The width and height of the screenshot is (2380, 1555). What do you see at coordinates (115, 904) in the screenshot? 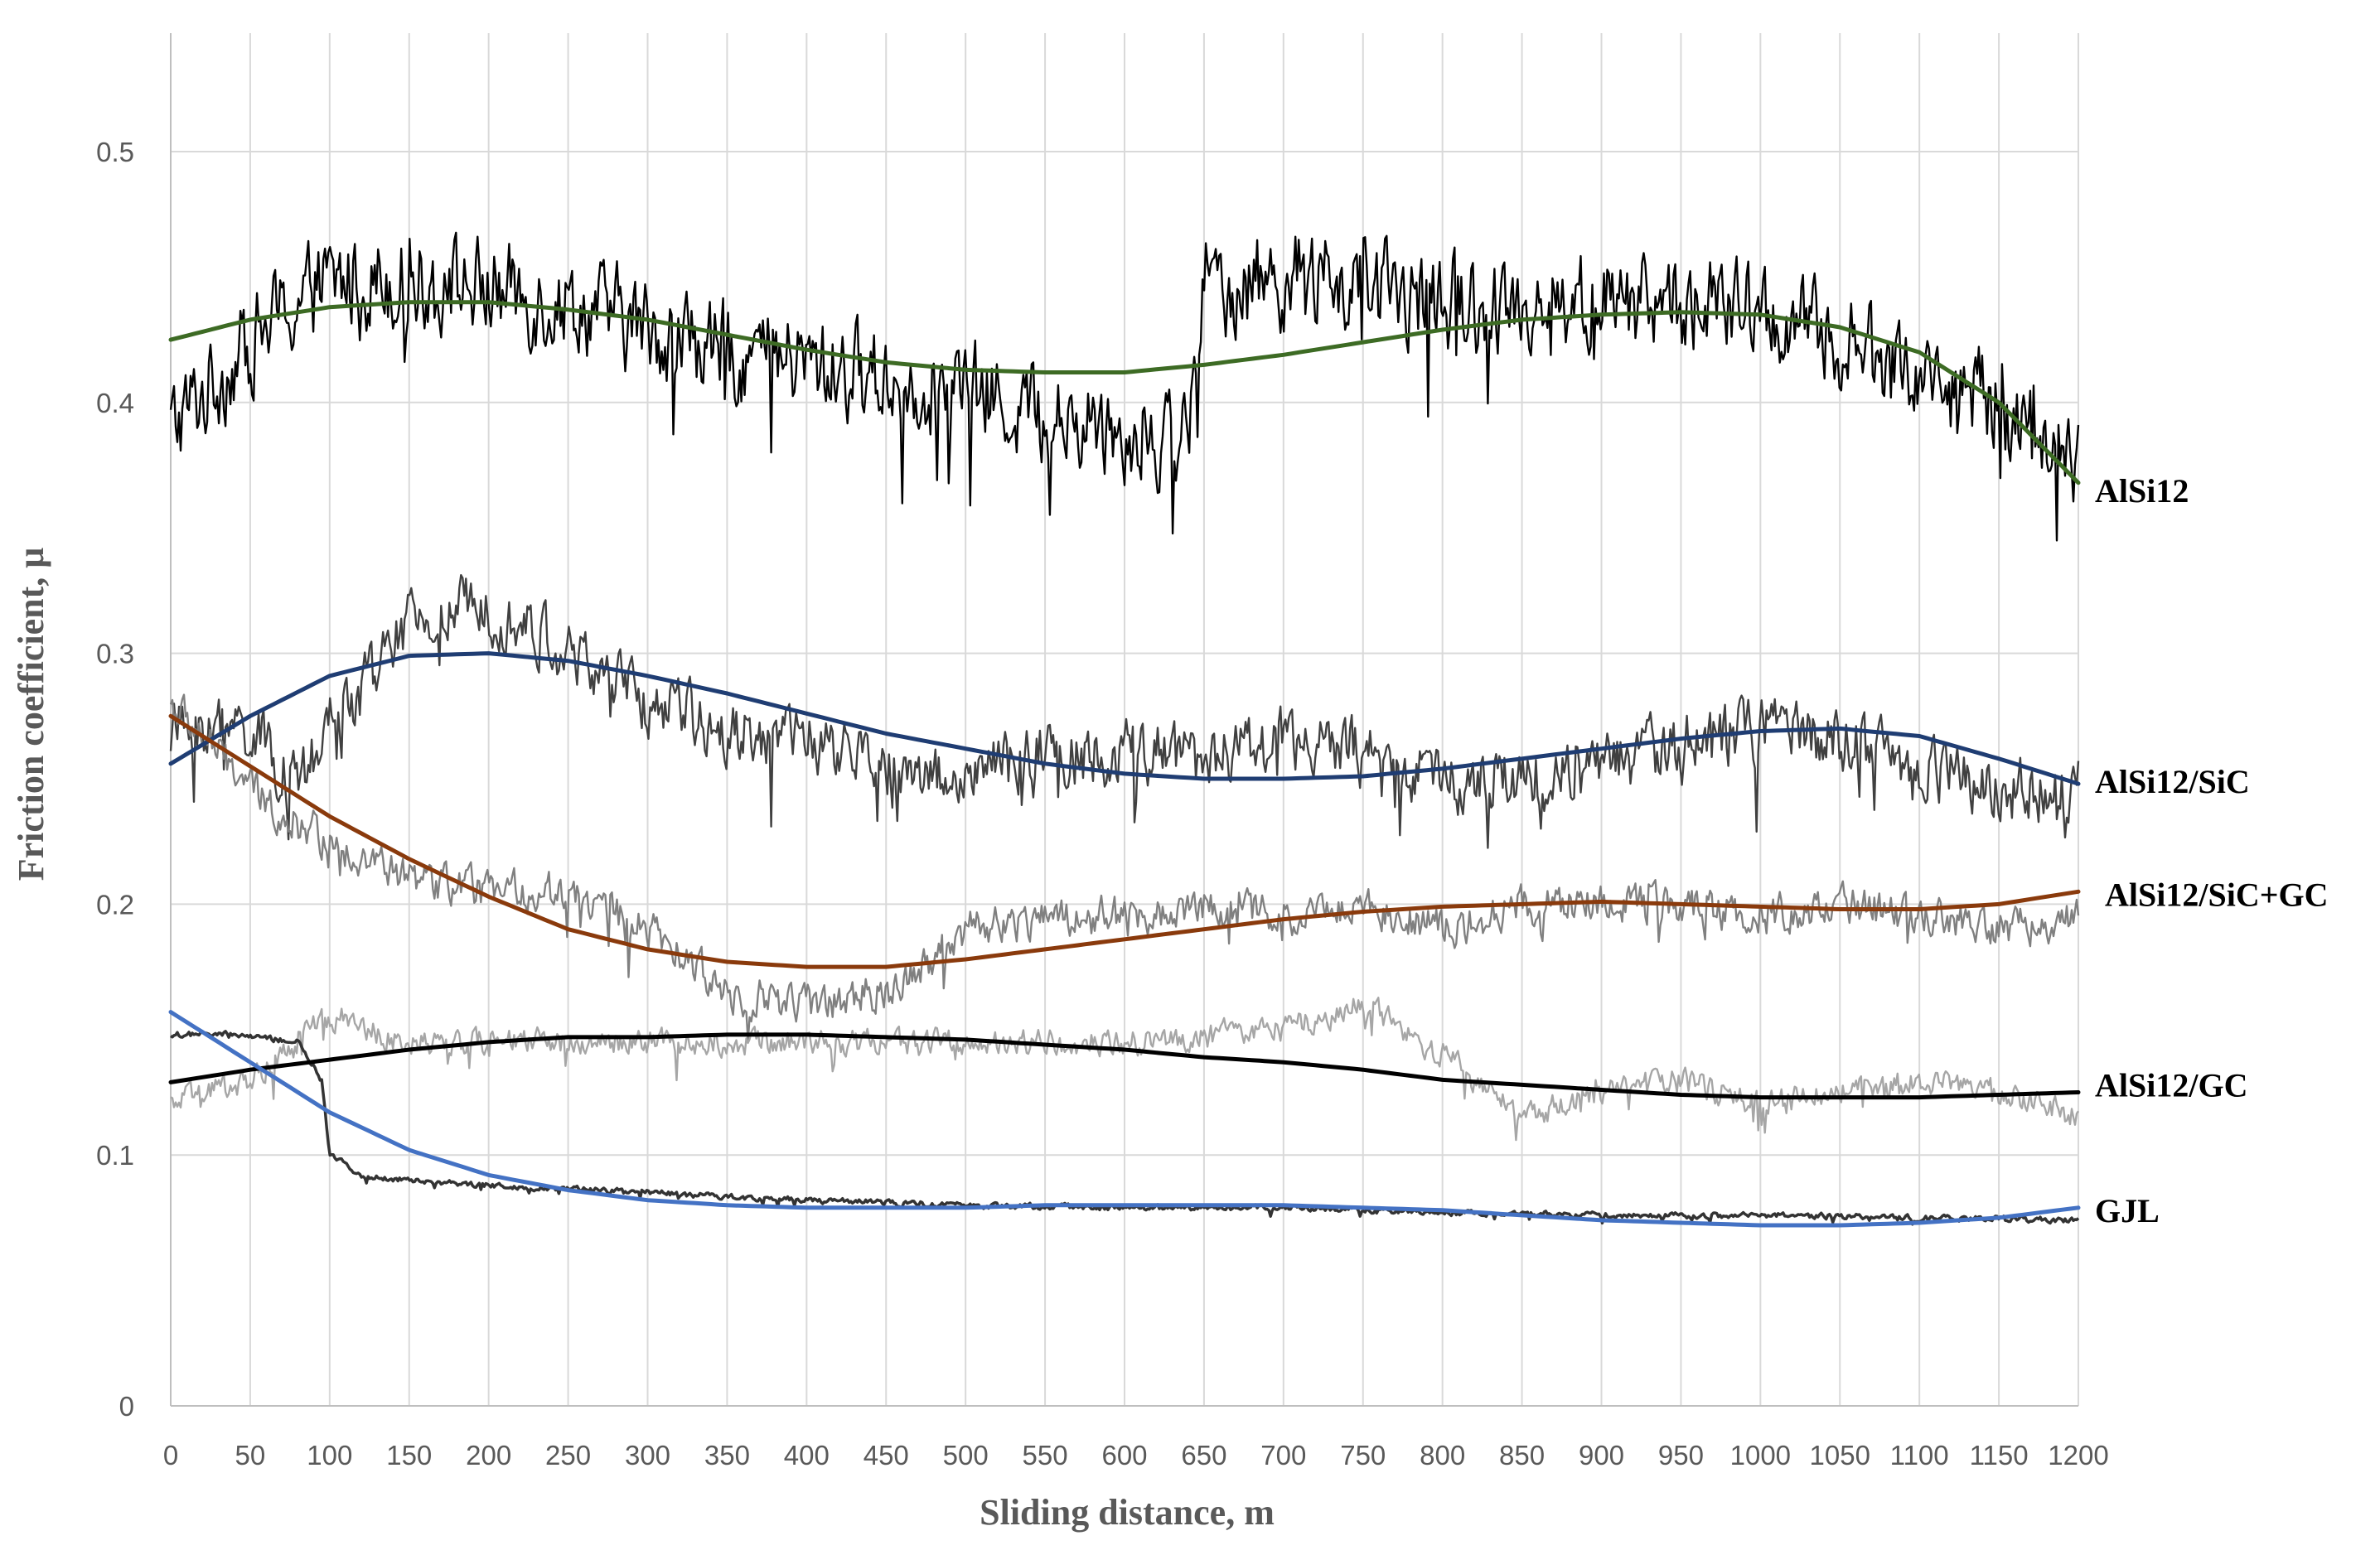
I see `y-tick-label: 0.2` at bounding box center [115, 904].